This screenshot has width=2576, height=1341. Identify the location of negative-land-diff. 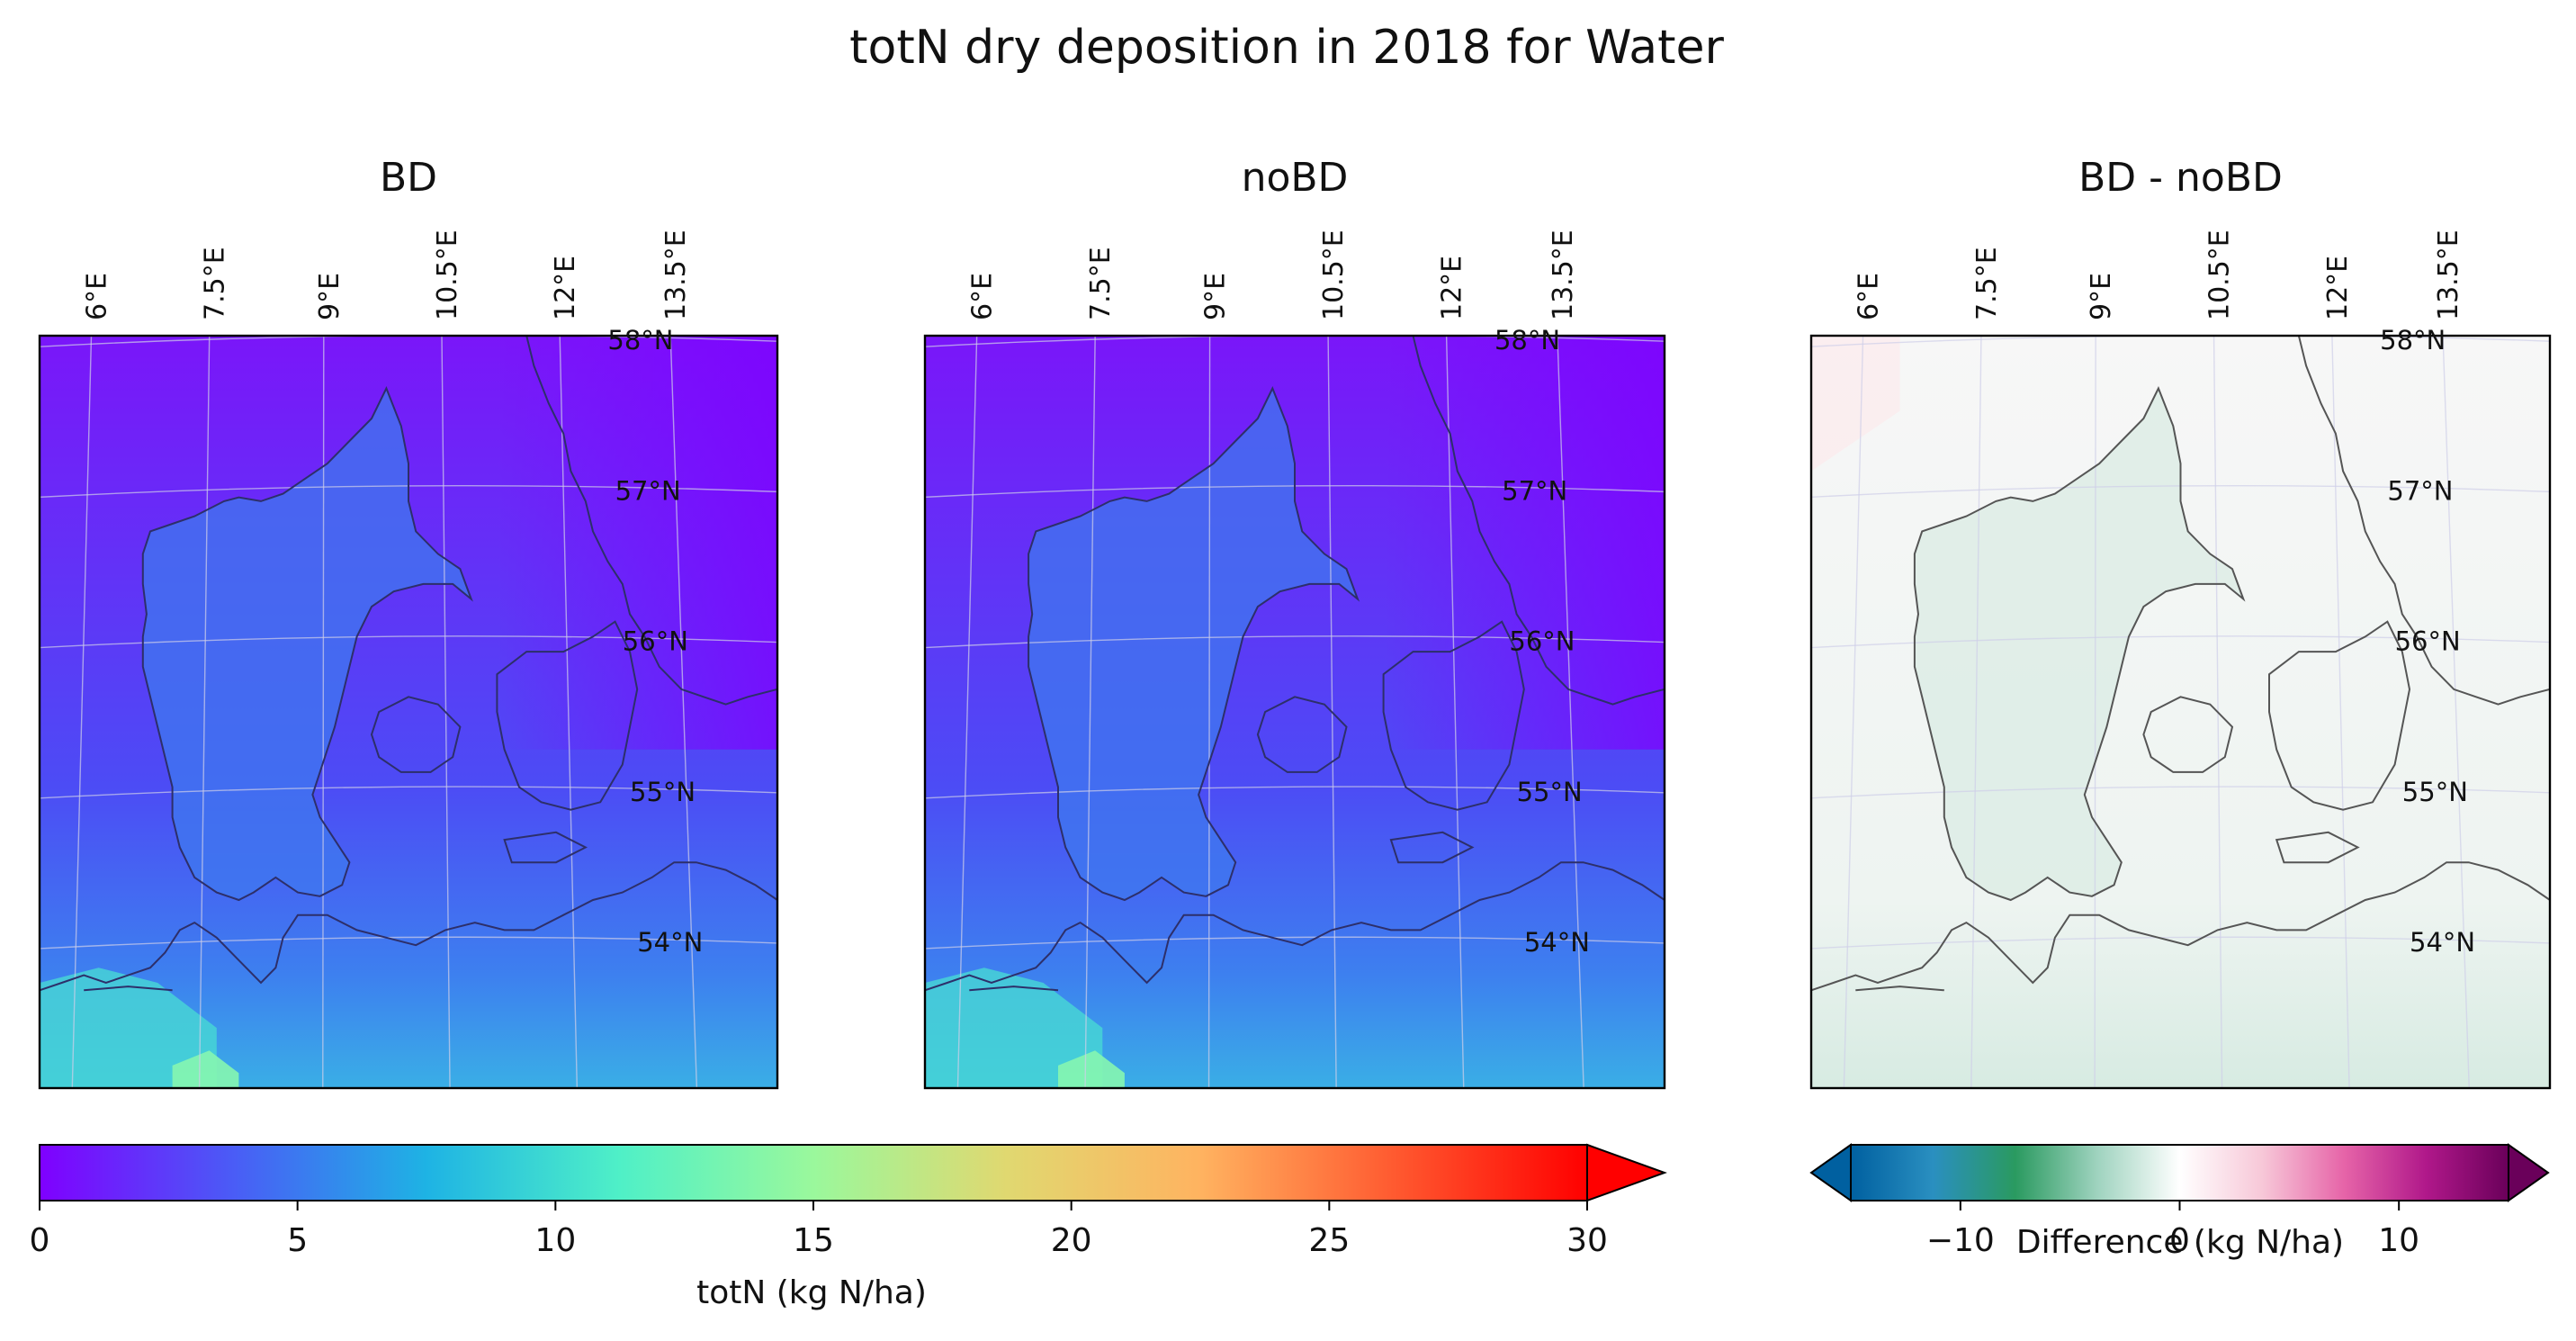
(2079, 644).